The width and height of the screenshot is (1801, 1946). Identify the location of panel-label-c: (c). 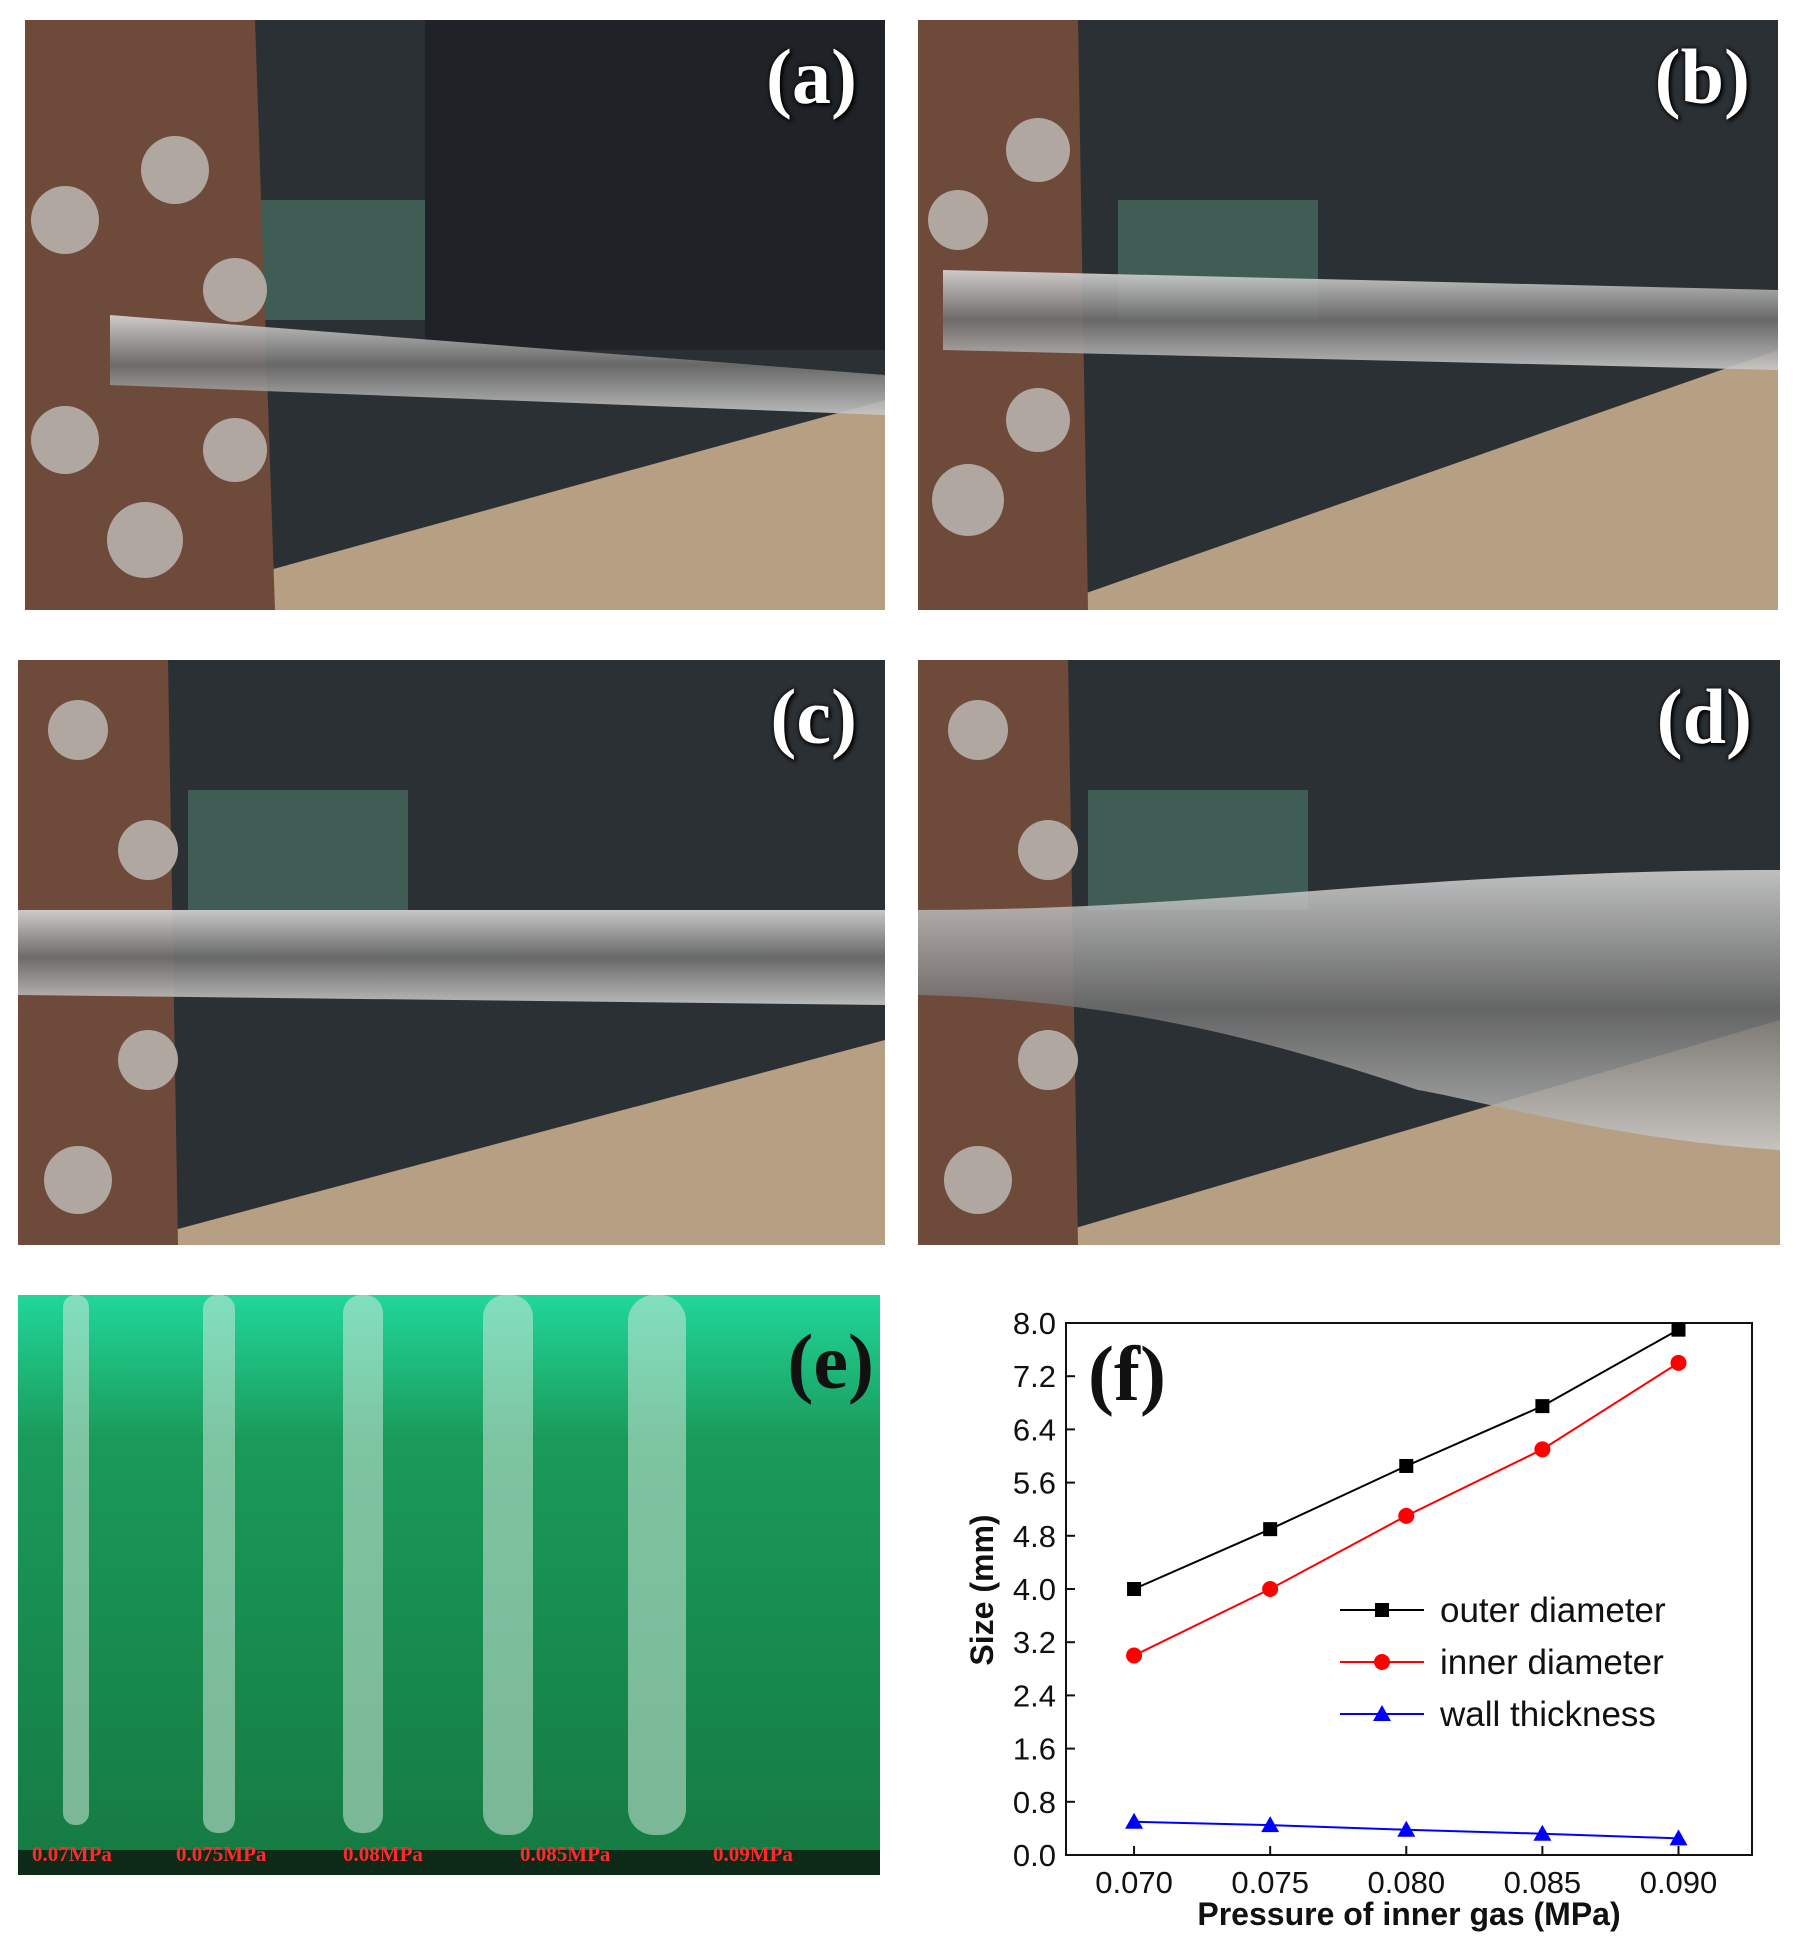
(813, 716).